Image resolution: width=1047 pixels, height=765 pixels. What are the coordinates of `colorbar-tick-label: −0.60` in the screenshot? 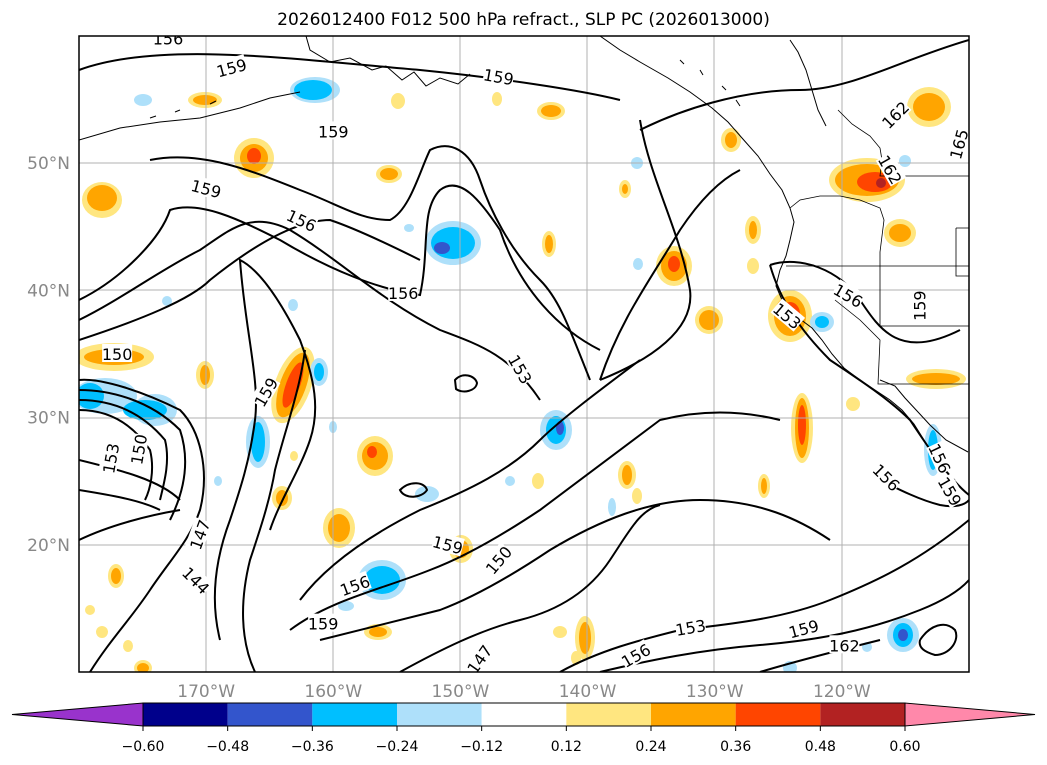 It's located at (143, 747).